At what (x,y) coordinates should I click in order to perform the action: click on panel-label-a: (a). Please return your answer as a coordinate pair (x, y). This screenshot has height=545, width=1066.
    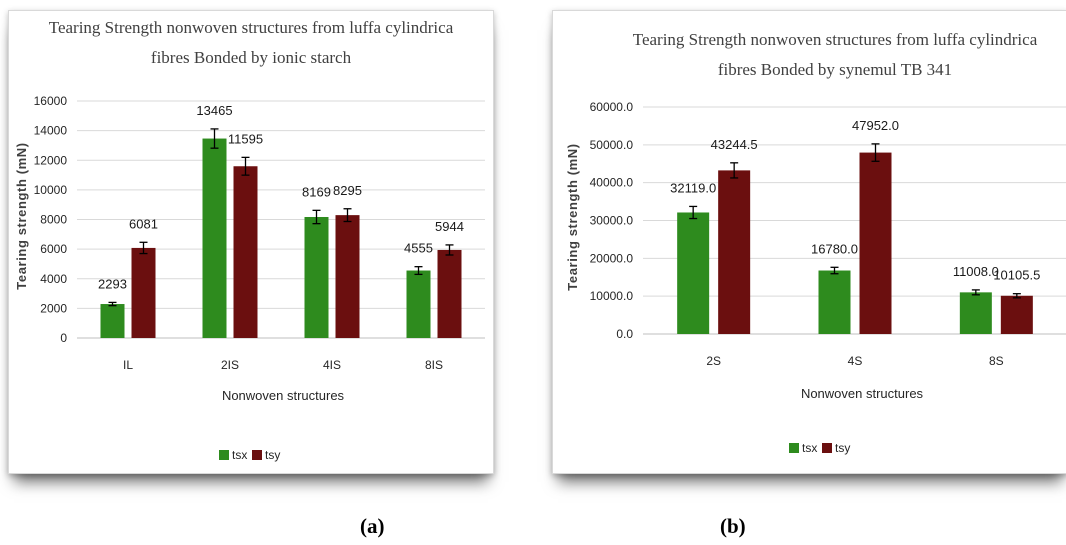
    Looking at the image, I should click on (372, 526).